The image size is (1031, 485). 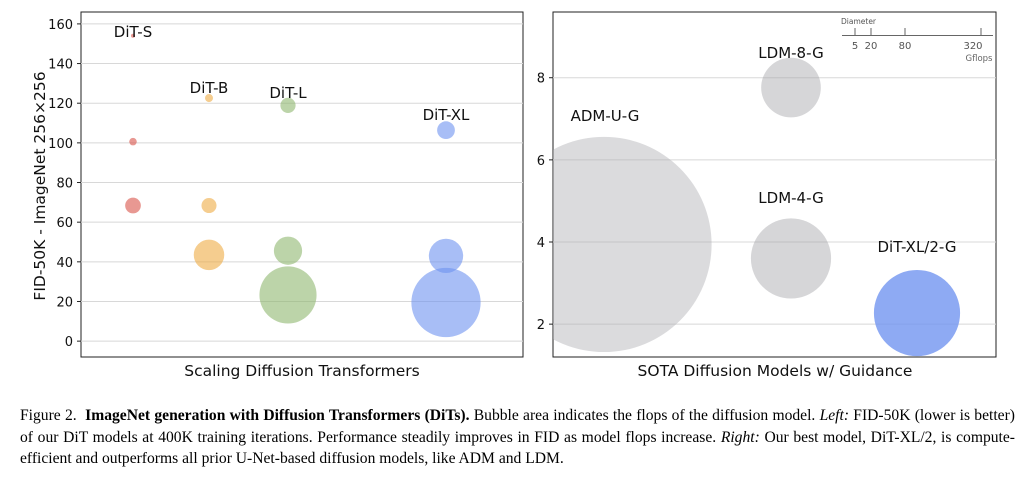 What do you see at coordinates (60, 25) in the screenshot?
I see `left-tick-label-160: 160` at bounding box center [60, 25].